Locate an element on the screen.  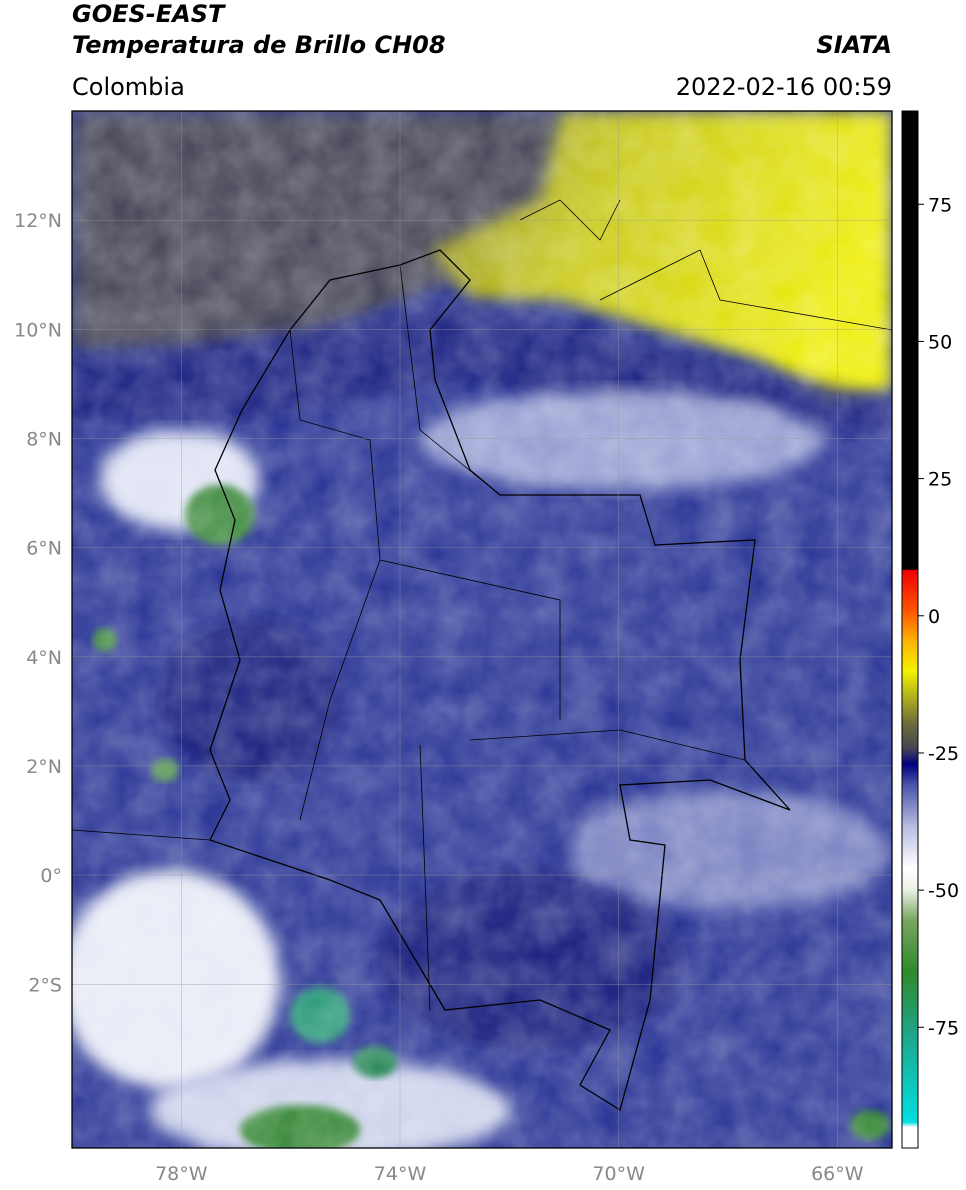
colorbar-tick-label: -25 is located at coordinates (943, 754).